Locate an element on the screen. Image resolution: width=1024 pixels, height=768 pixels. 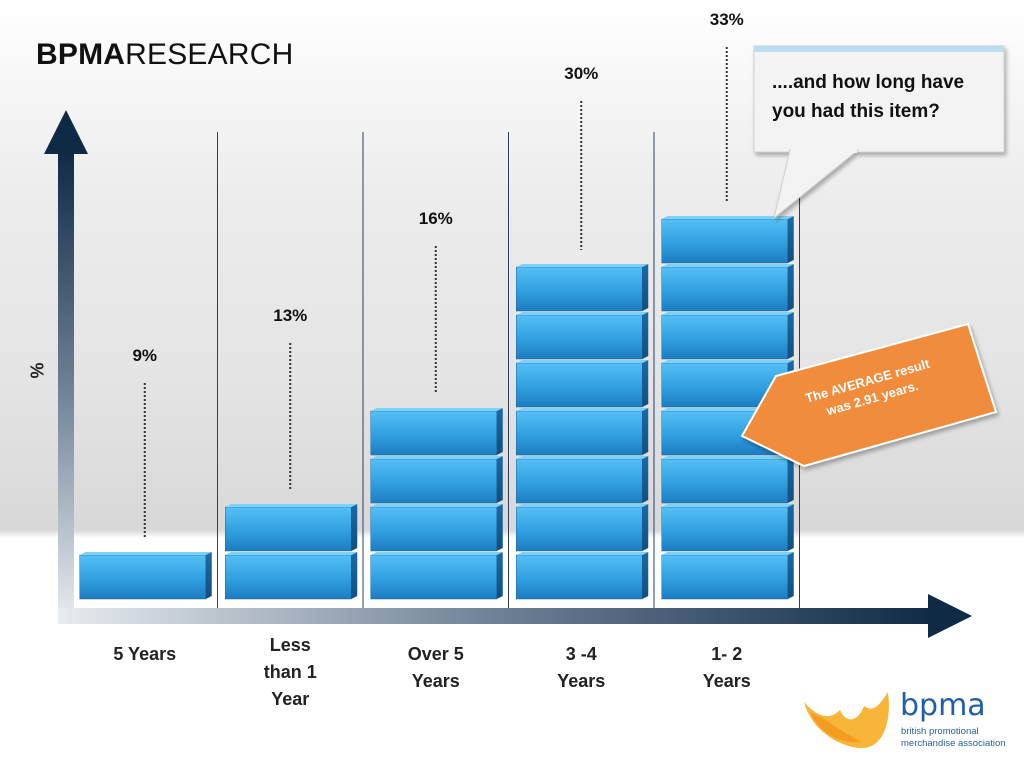
category-label-line: 3 -4 is located at coordinates (581, 654).